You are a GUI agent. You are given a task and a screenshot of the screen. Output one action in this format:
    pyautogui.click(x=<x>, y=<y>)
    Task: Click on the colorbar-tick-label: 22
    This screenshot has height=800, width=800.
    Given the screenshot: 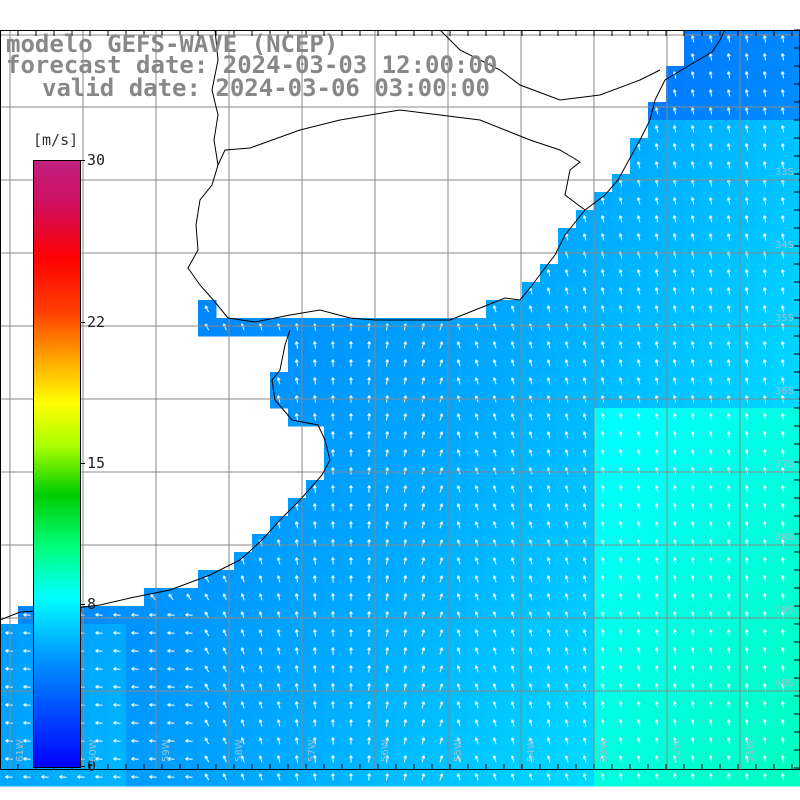 What is the action you would take?
    pyautogui.click(x=96, y=321)
    